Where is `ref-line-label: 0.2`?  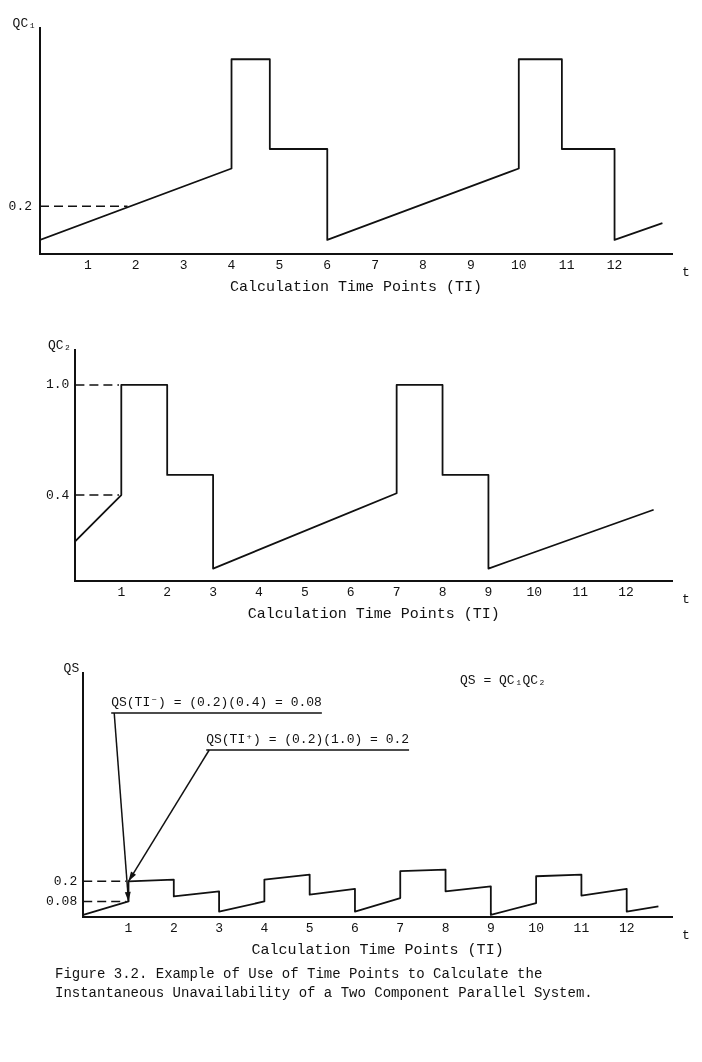 ref-line-label: 0.2 is located at coordinates (20, 206).